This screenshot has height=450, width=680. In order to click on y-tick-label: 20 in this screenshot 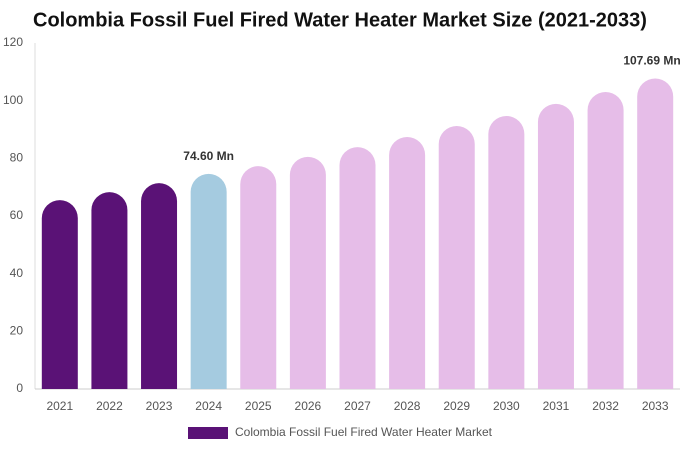, I will do `click(17, 331)`.